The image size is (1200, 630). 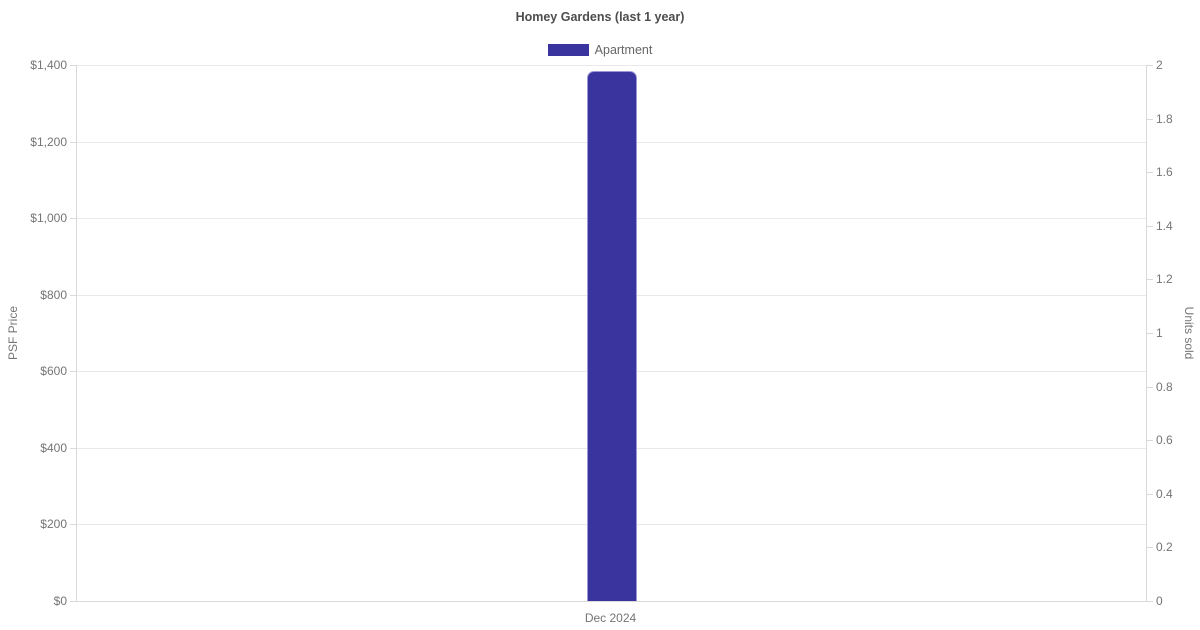 I want to click on y-axis-right-tick-label: 0, so click(x=1159, y=601).